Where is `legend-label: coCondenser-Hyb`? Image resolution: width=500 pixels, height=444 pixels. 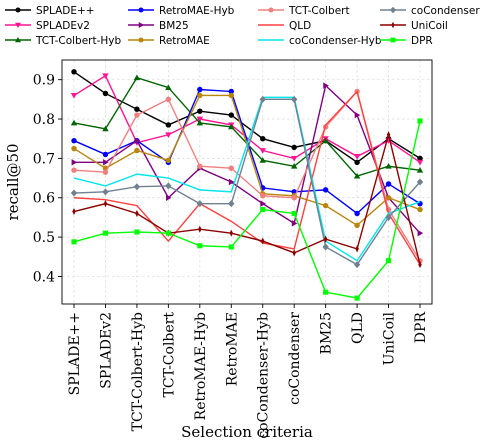 legend-label: coCondenser-Hyb is located at coordinates (335, 41).